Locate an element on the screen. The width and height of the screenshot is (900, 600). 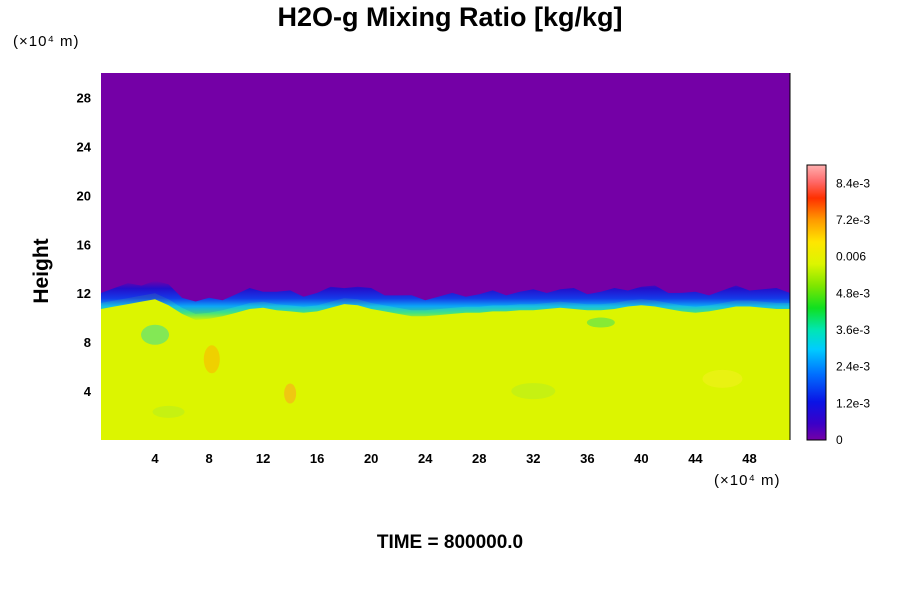
x-tick-label: 44 is located at coordinates (695, 458).